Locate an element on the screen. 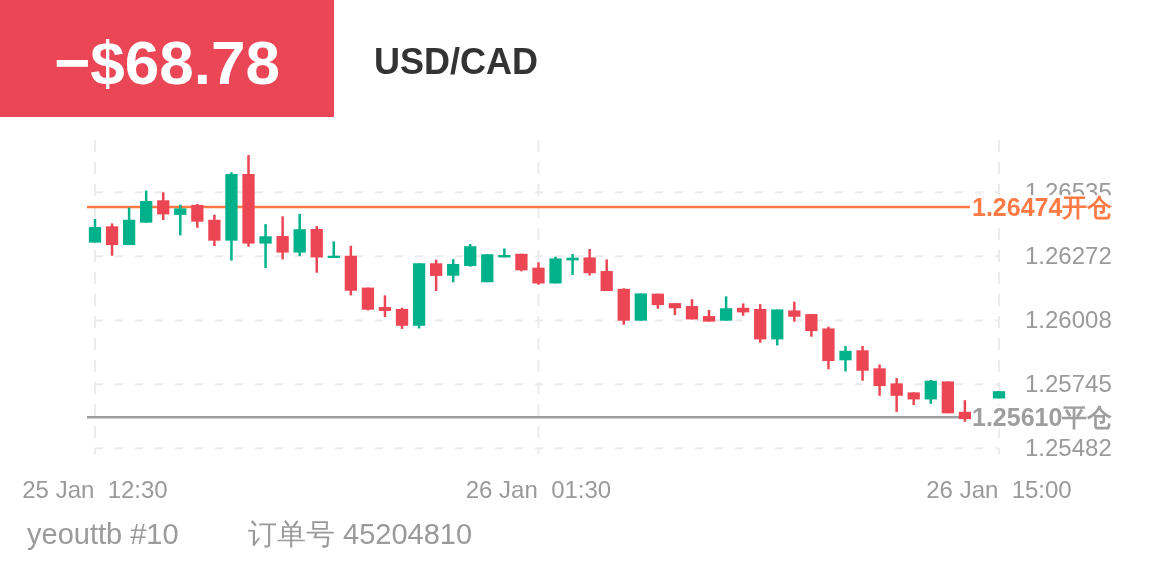  x-tick-label: 25 Jan 12:30 is located at coordinates (95, 489).